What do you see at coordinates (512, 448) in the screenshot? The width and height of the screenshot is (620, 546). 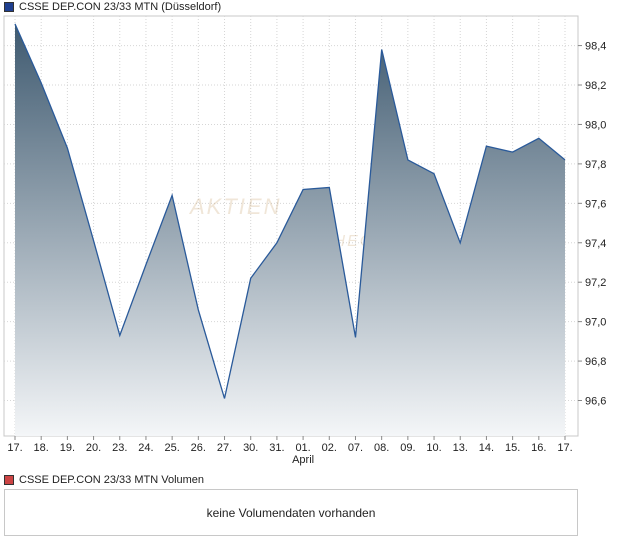 I see `x-tick-label: 15.` at bounding box center [512, 448].